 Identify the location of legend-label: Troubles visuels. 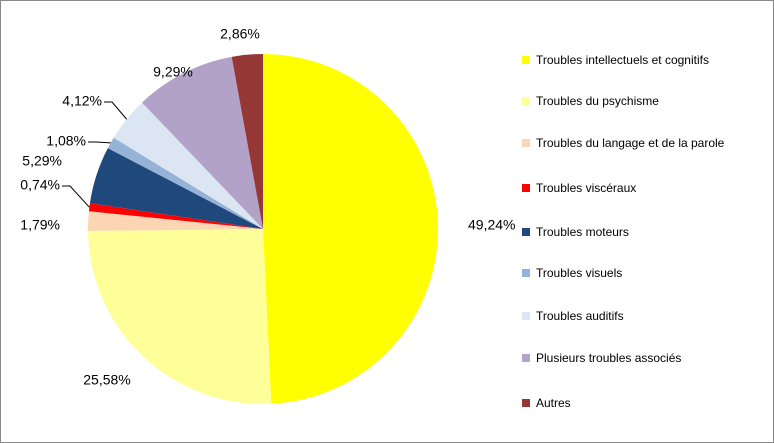
(579, 273).